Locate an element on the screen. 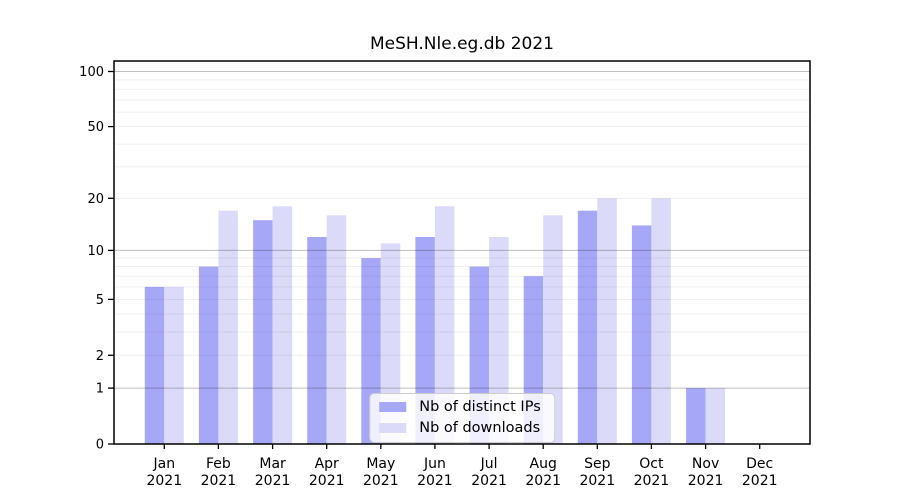 The image size is (900, 500). y-tick-label-0: 0 is located at coordinates (100, 445).